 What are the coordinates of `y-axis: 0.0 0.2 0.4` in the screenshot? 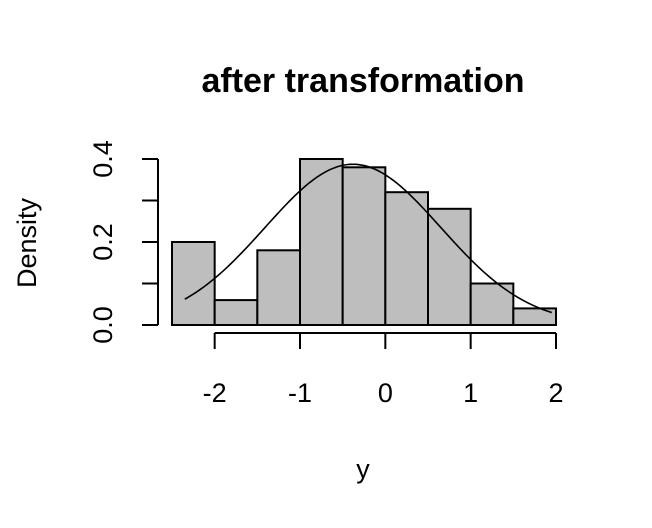 It's located at (123, 242).